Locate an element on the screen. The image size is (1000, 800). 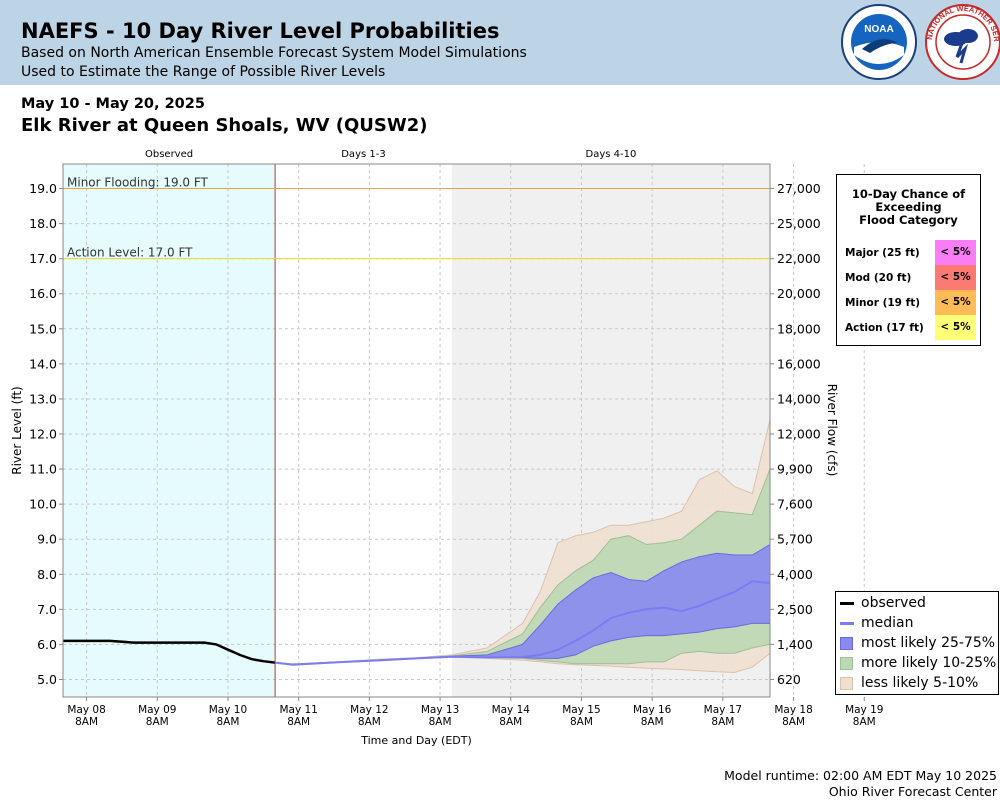
flood-title-line: Exceeding is located at coordinates (908, 207).